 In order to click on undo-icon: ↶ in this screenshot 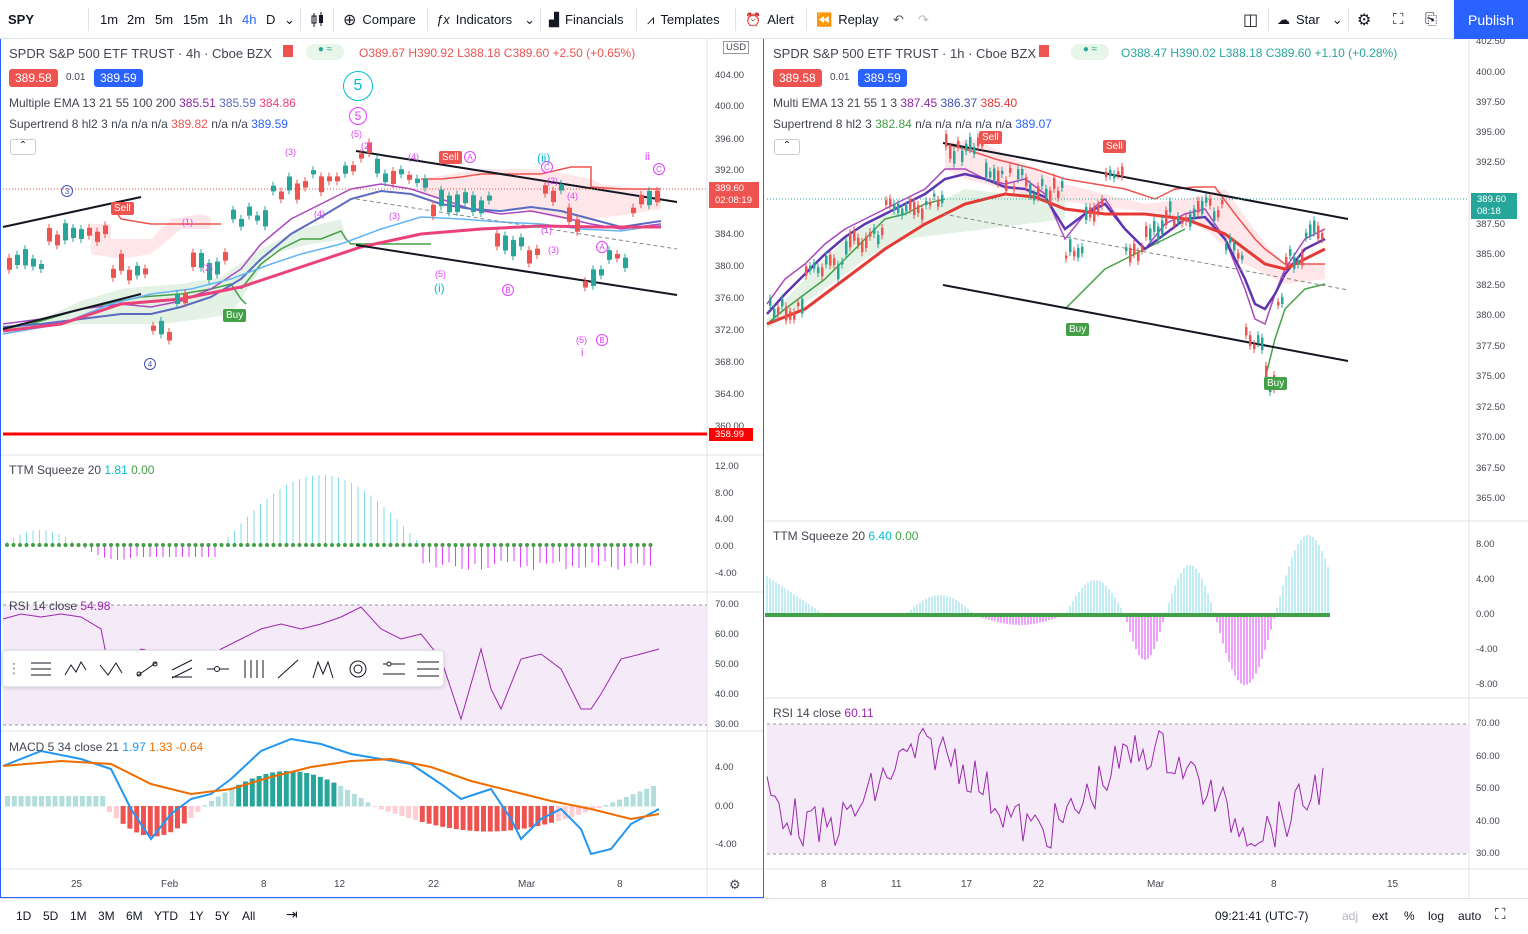, I will do `click(898, 19)`.